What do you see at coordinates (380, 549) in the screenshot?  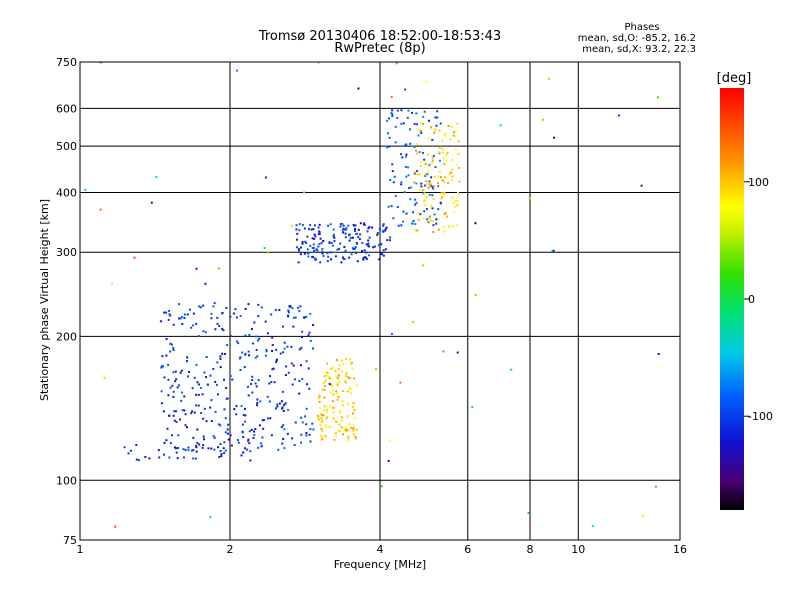 I see `x-tick-label: 4` at bounding box center [380, 549].